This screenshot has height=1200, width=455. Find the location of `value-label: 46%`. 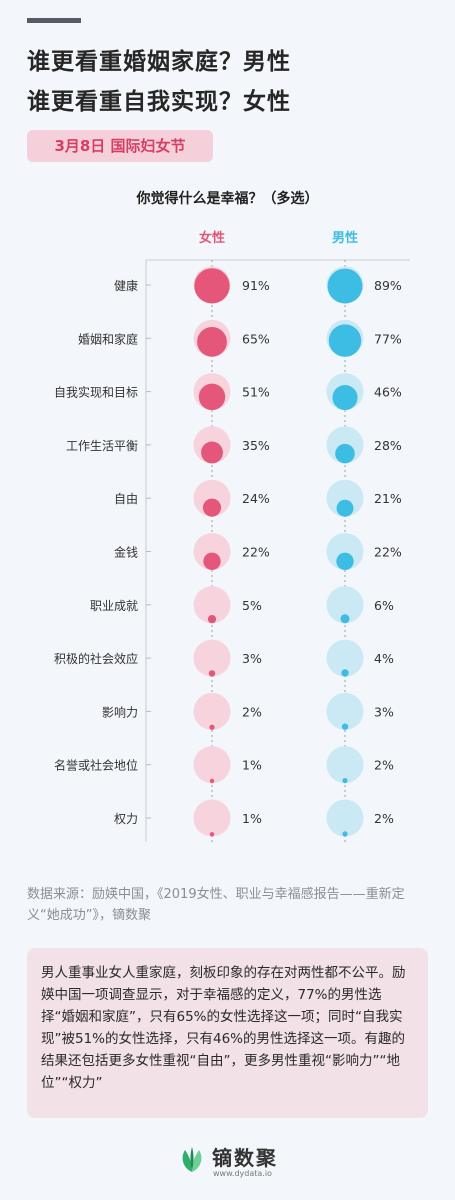

value-label: 46% is located at coordinates (388, 392).